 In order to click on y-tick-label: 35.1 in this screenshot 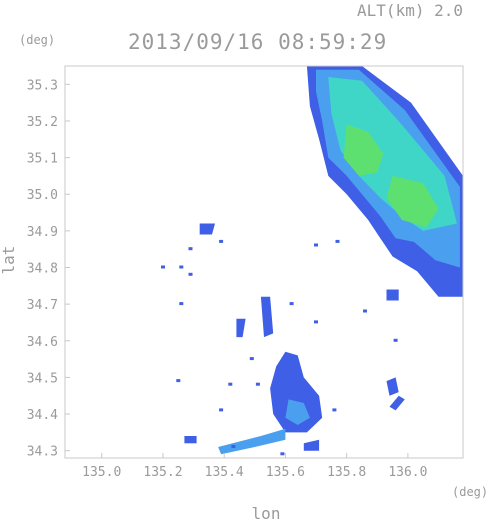, I will do `click(42, 159)`.